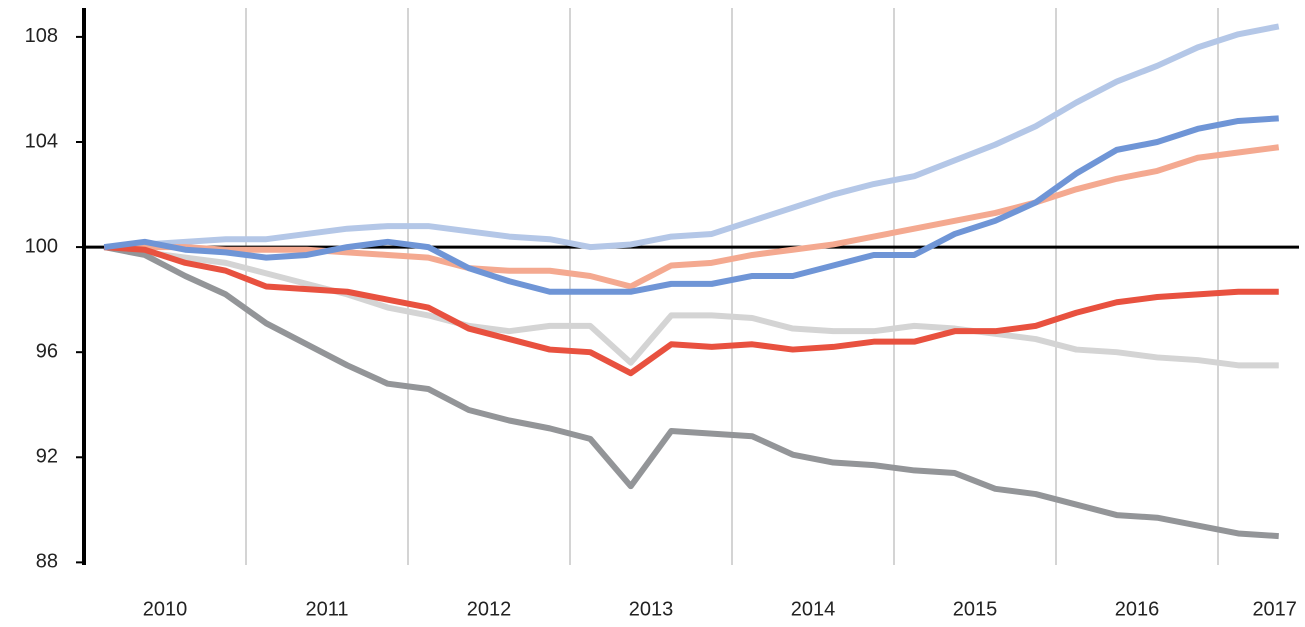 This screenshot has height=627, width=1305. I want to click on y-tick-label: 100, so click(41, 246).